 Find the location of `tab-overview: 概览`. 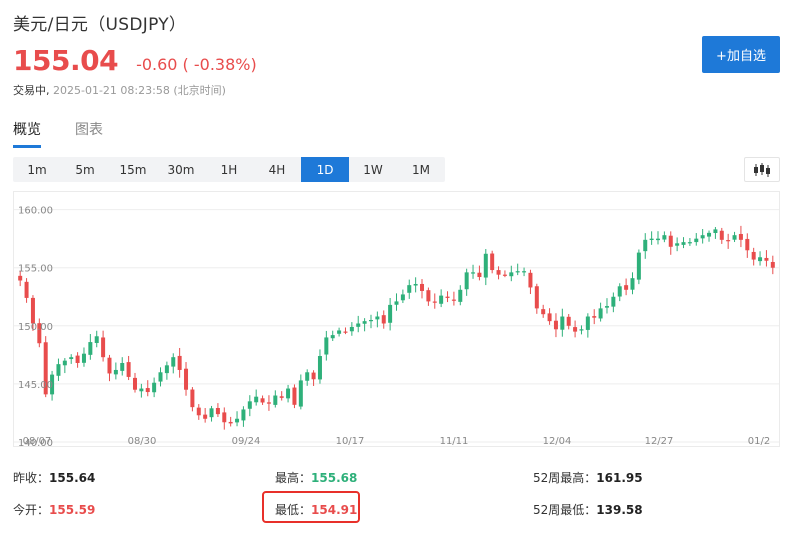

tab-overview: 概览 is located at coordinates (27, 133).